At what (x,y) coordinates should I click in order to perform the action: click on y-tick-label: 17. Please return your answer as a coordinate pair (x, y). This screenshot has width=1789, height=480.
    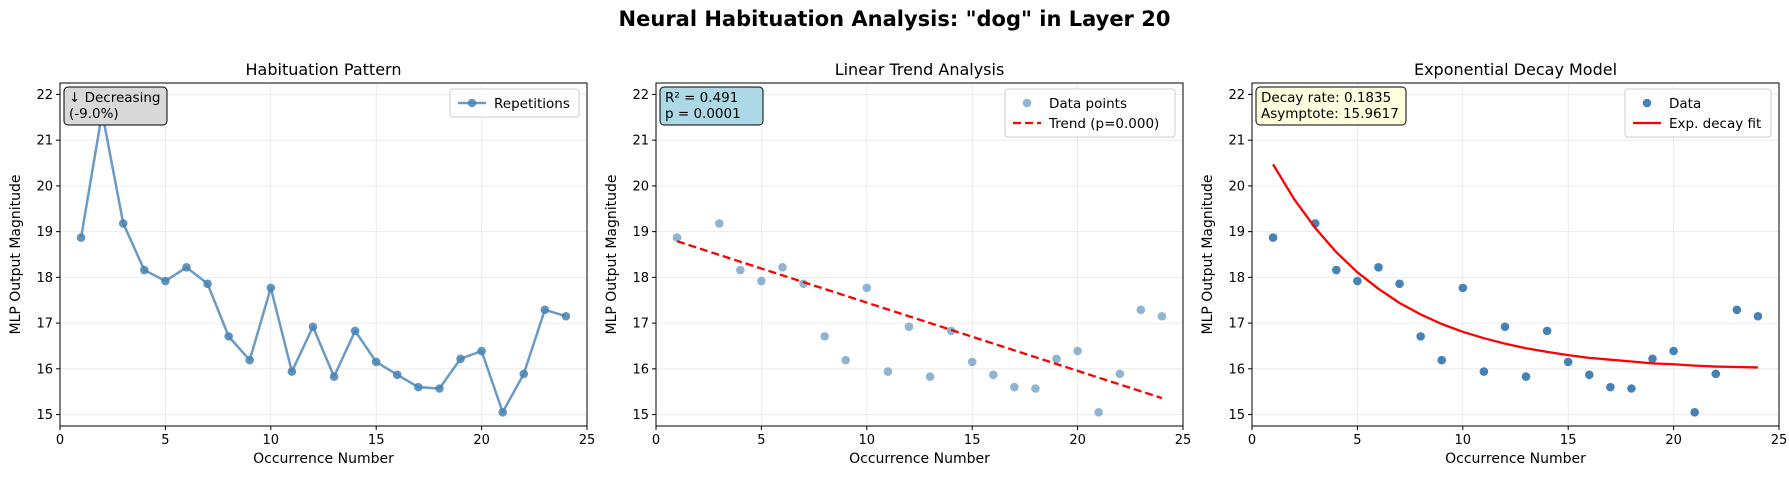
    Looking at the image, I should click on (44, 324).